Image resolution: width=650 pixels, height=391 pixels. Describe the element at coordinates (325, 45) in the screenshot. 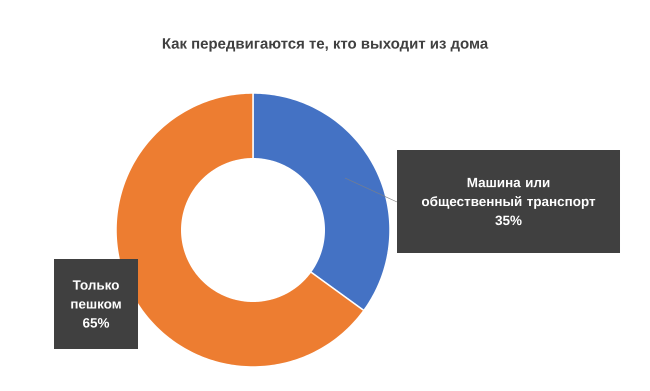

I see `chart-title: Как передвигаются те, кто выходит из дома` at that location.